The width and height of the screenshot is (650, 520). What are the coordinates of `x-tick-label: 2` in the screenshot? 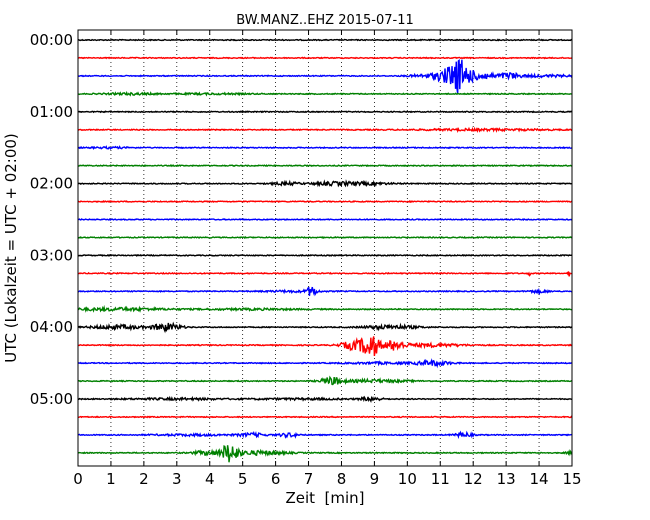 It's located at (144, 479).